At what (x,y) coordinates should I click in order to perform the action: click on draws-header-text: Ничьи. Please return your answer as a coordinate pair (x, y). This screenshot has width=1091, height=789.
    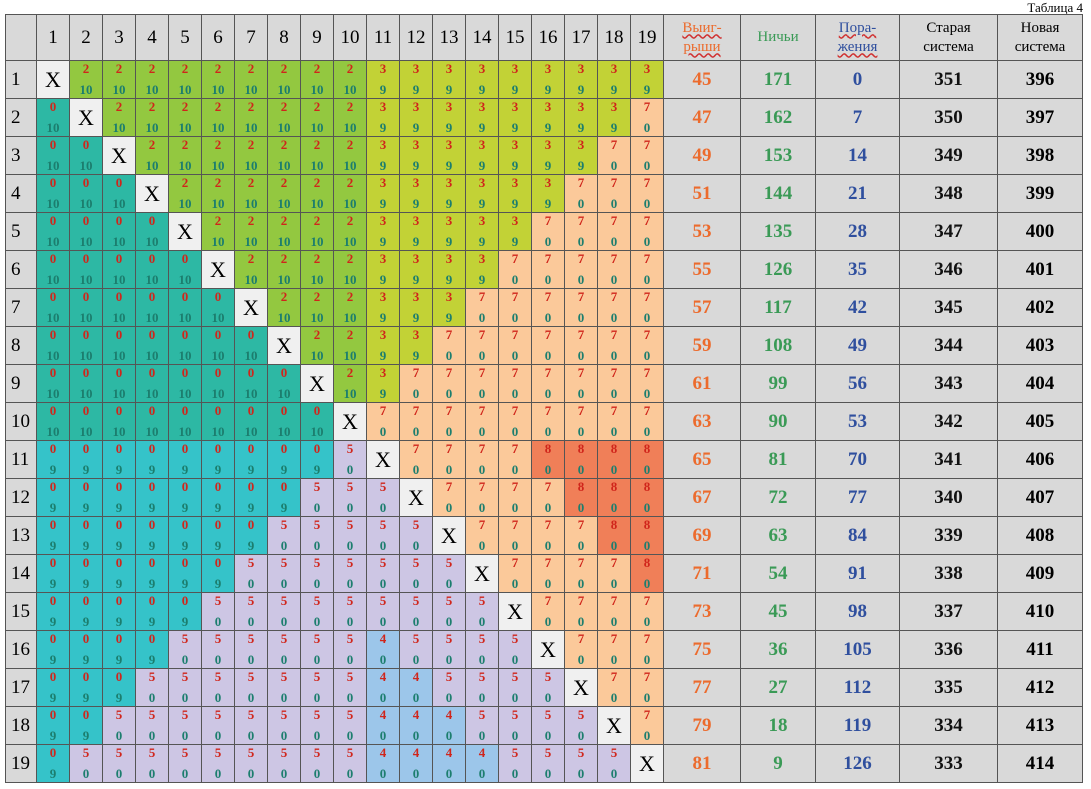
    Looking at the image, I should click on (778, 37).